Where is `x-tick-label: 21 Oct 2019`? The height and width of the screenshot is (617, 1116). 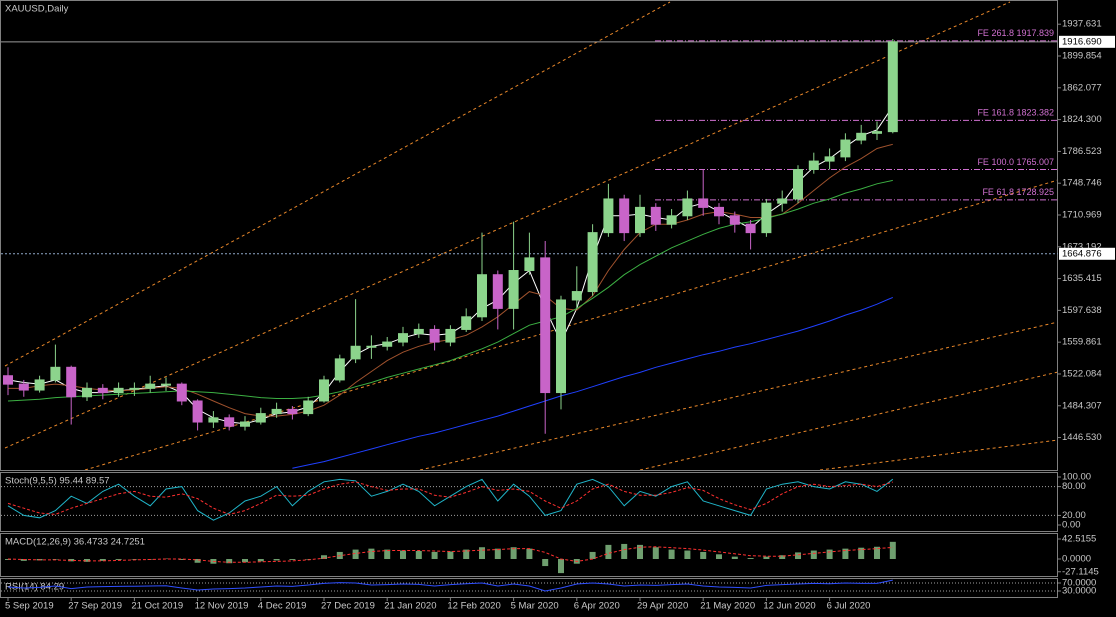 x-tick-label: 21 Oct 2019 is located at coordinates (157, 606).